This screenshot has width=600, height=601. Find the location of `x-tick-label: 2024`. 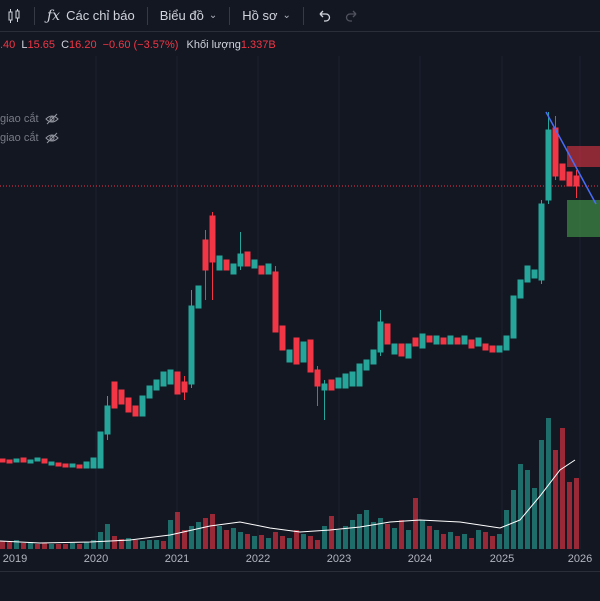

x-tick-label: 2024 is located at coordinates (420, 559).